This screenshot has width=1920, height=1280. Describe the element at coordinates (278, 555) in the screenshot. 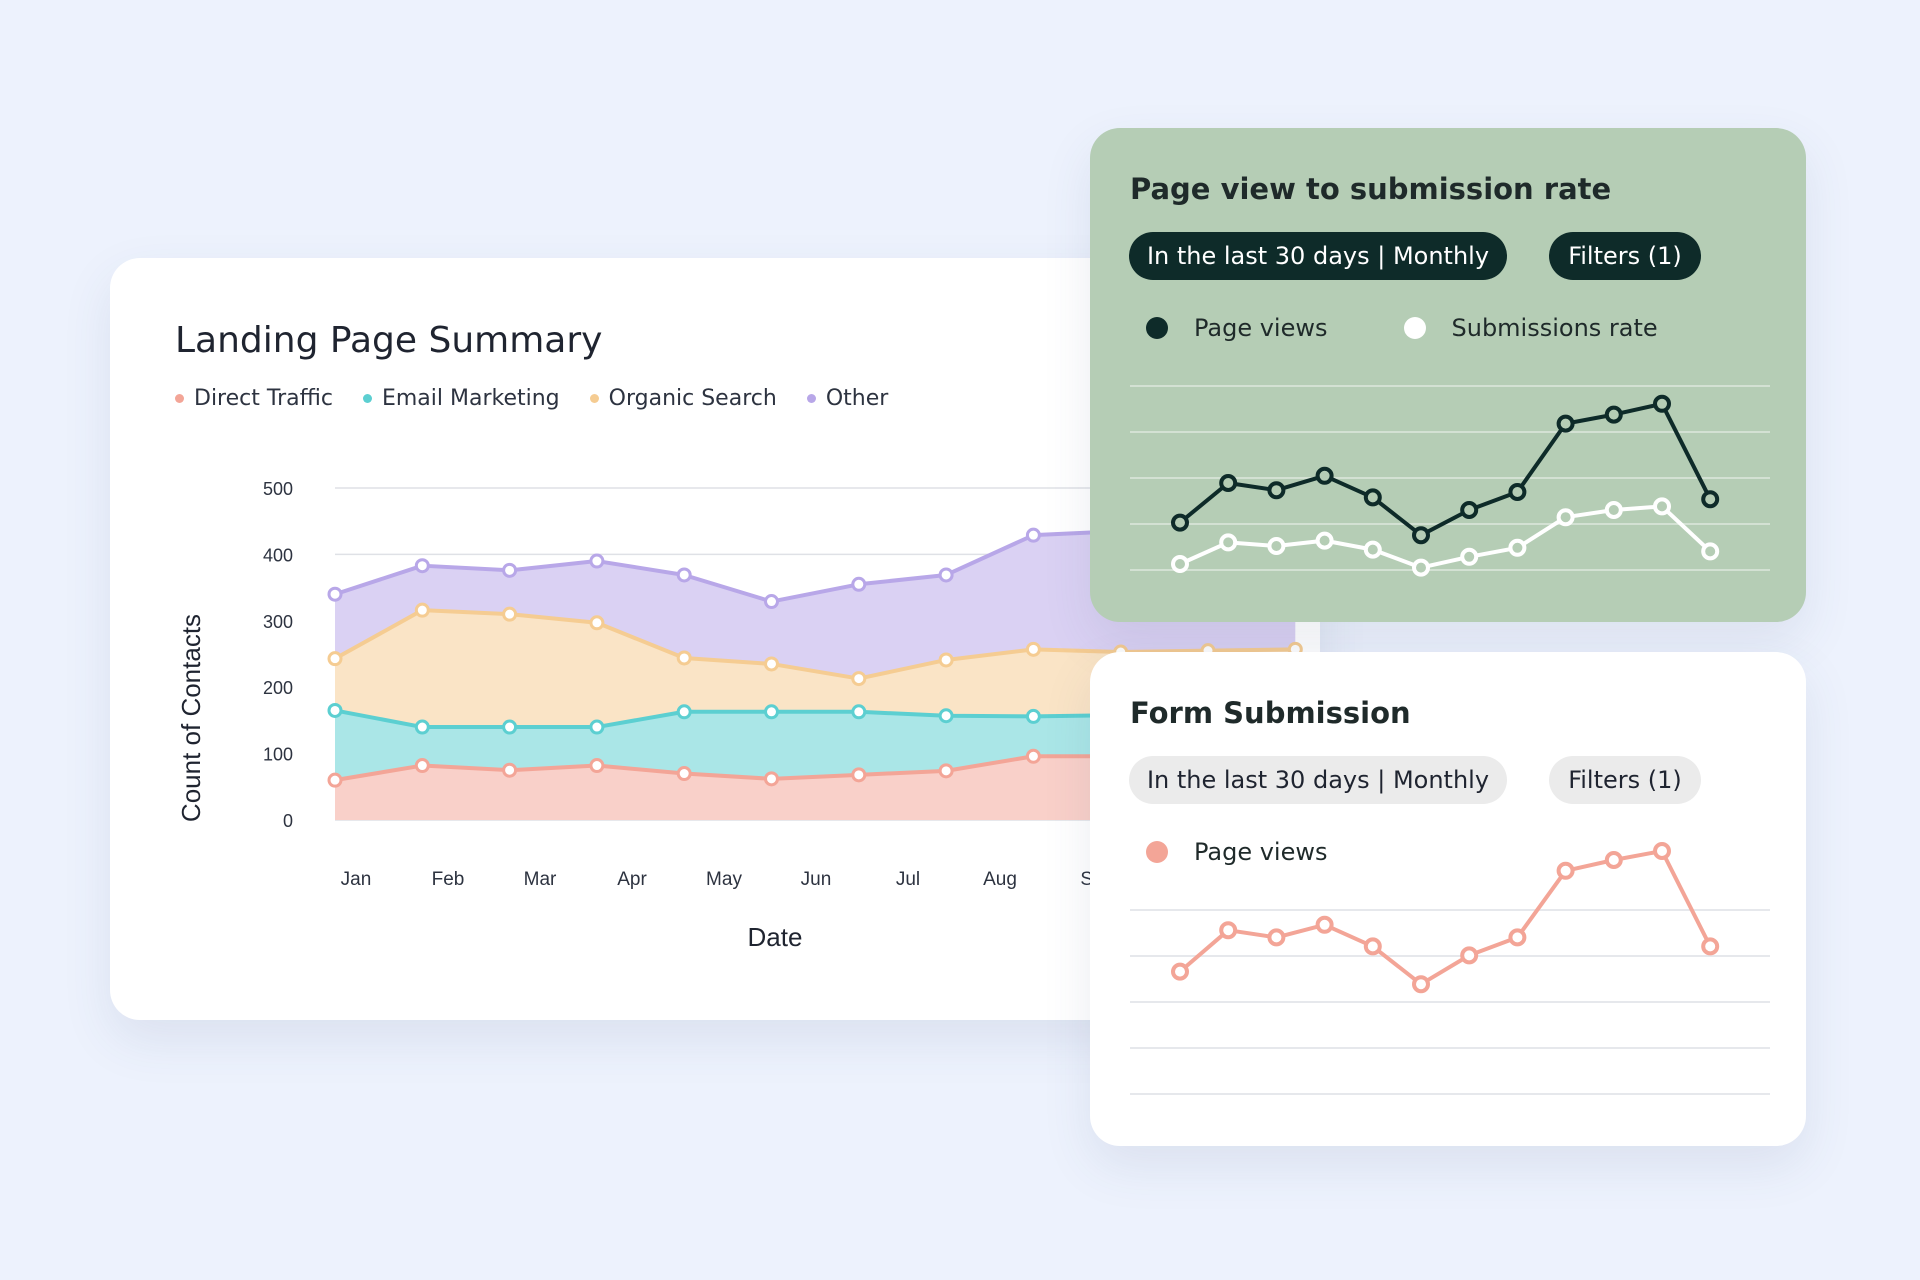

I see `y-tick-label: 400` at that location.